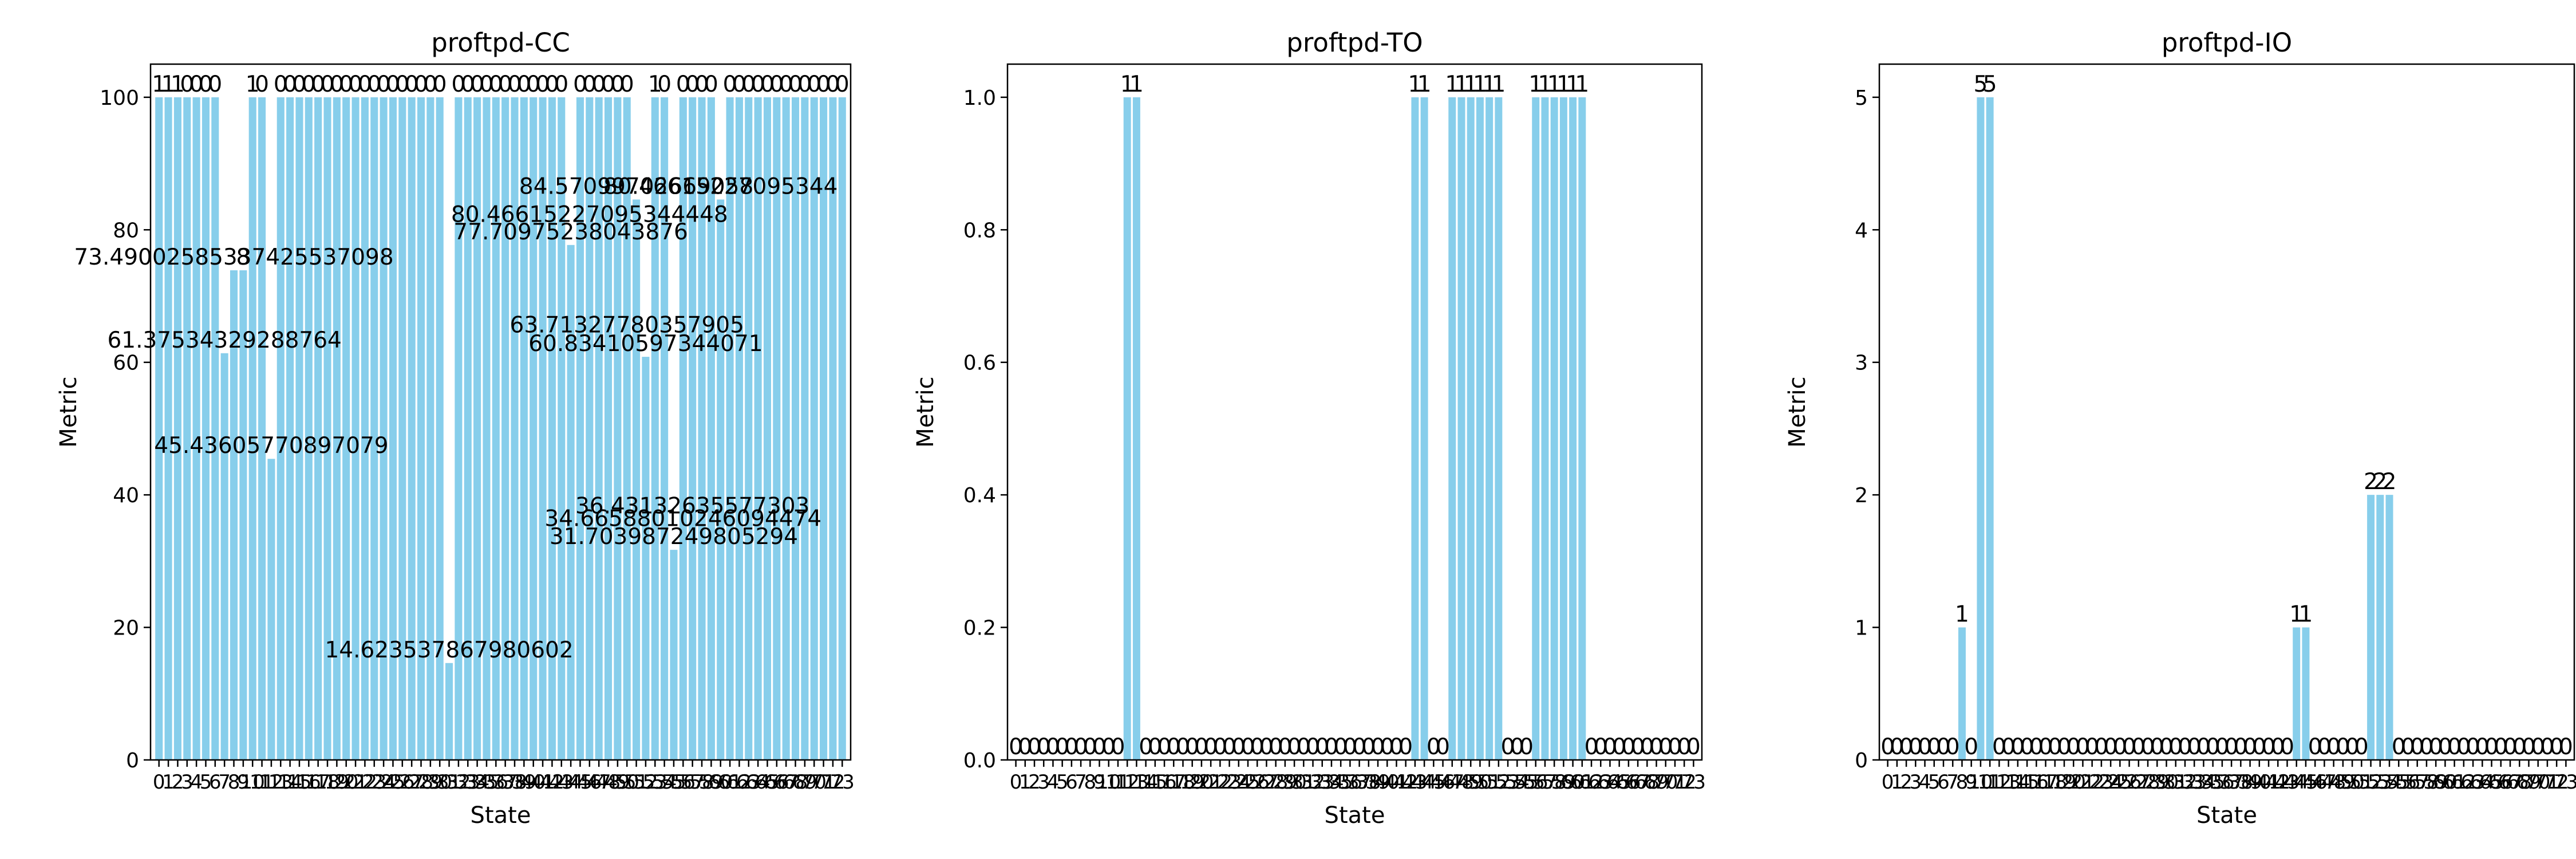 The height and width of the screenshot is (859, 2576). Describe the element at coordinates (2528, 782) in the screenshot. I see `x-tick-label: 69` at that location.